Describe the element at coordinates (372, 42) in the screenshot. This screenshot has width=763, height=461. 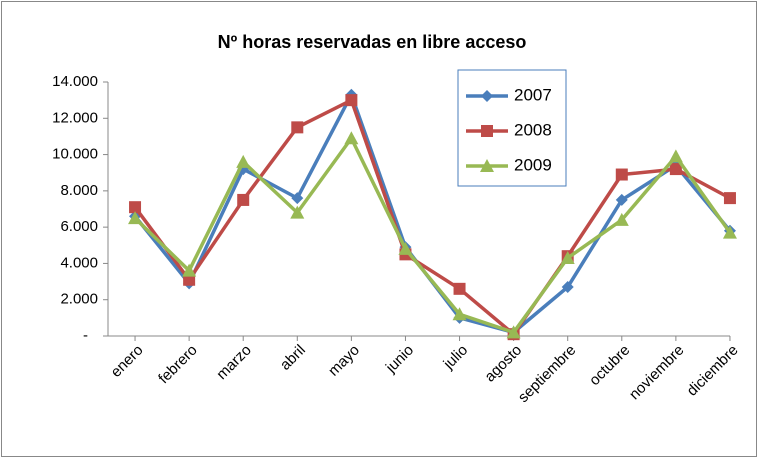
I see `chart-title: Nº horas reservadas en libre acceso` at that location.